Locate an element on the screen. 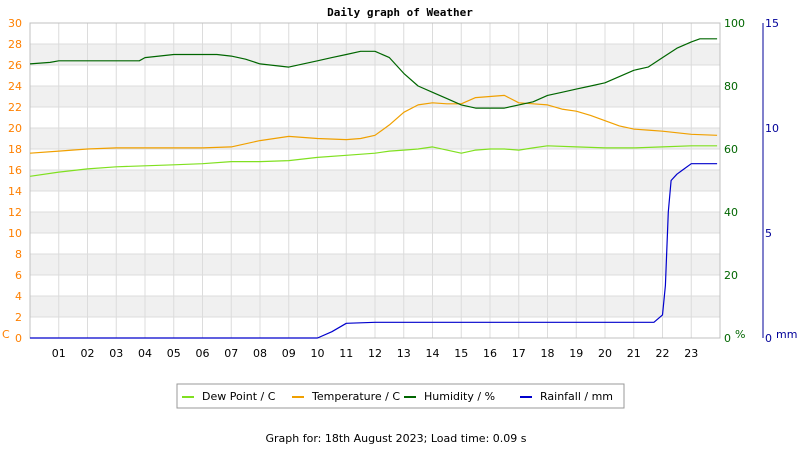 This screenshot has width=800, height=450. temperature-tick-label: 30 is located at coordinates (15, 23).